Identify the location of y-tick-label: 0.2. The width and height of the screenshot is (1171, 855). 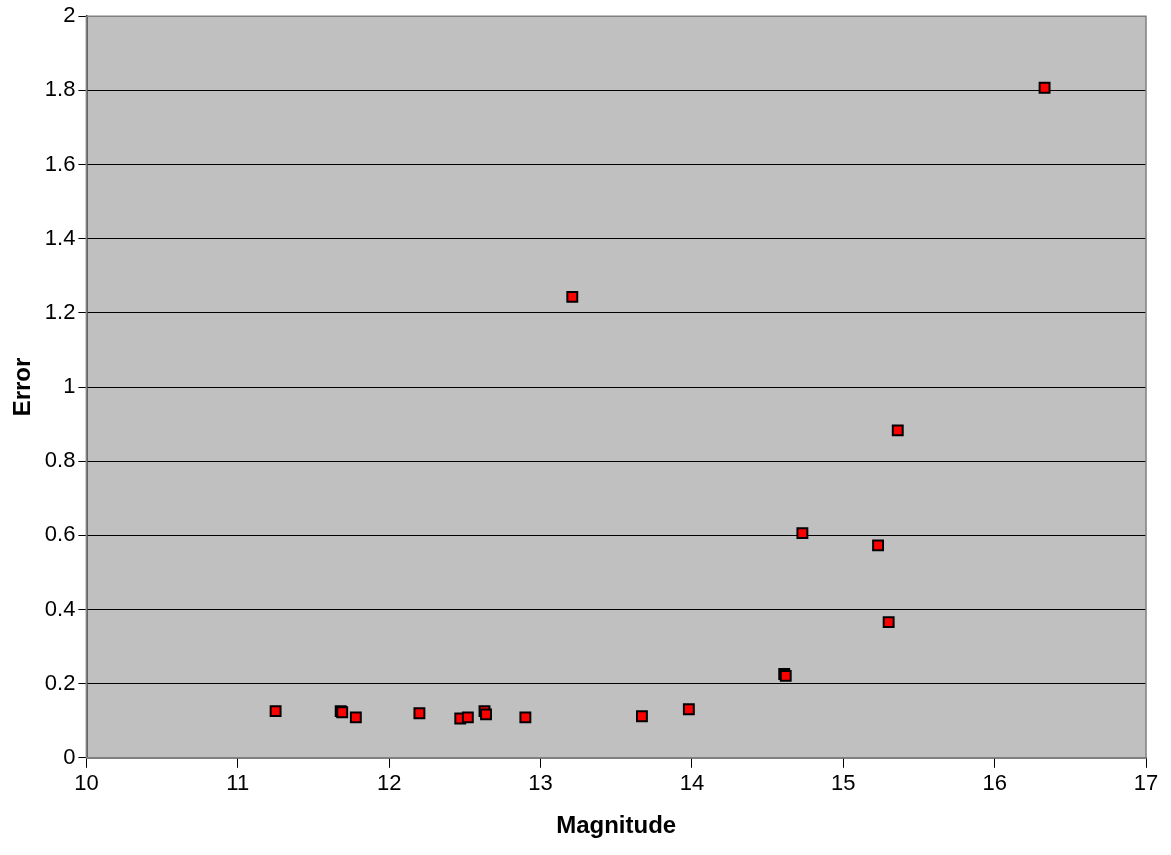
(60, 682).